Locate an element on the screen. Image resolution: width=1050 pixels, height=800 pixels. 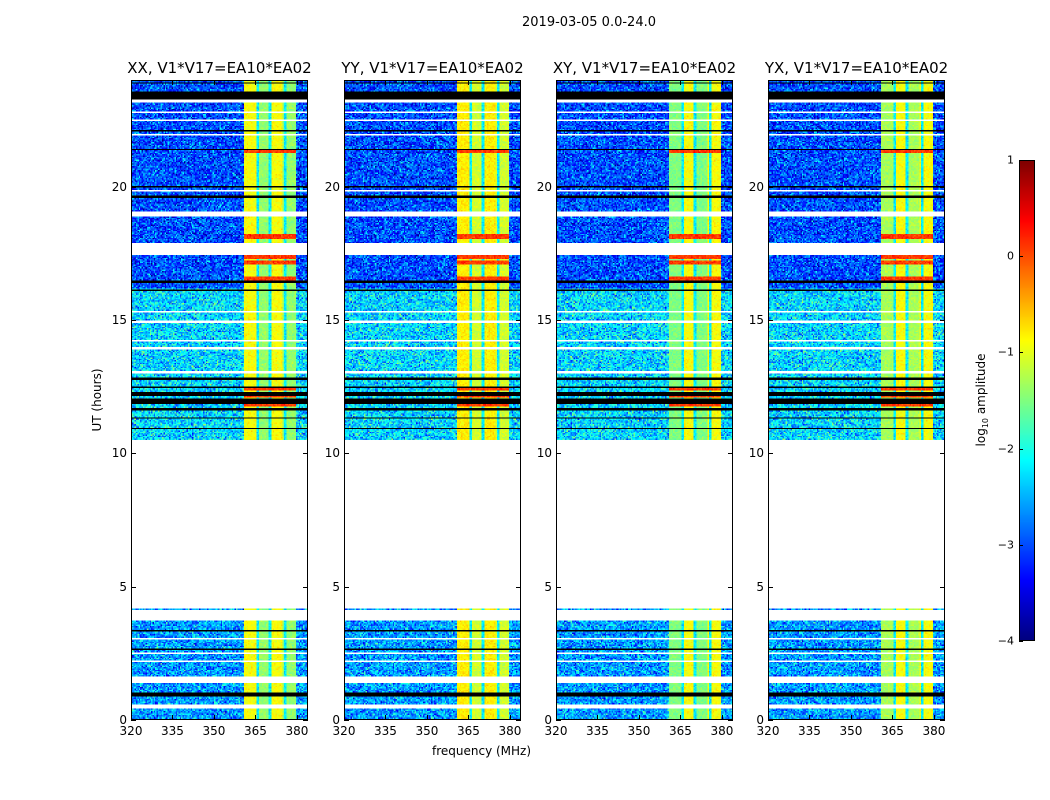
colorbar-tick-label: 0 is located at coordinates (1010, 256).